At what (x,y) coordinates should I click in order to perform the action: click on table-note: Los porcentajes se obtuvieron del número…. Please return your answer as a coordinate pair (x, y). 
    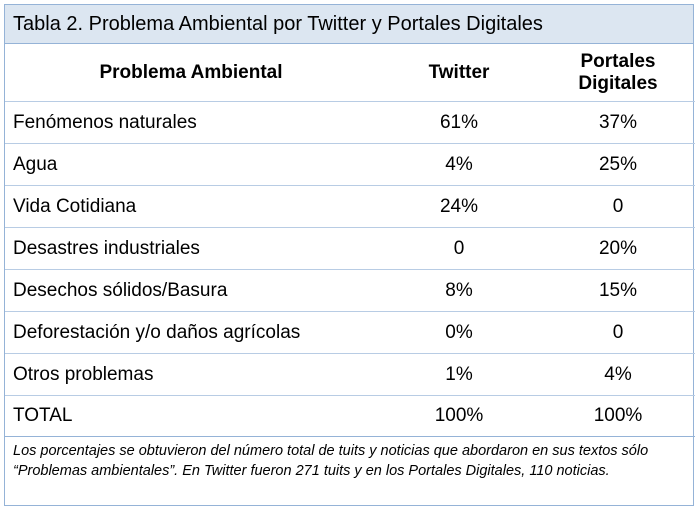
    Looking at the image, I should click on (331, 461).